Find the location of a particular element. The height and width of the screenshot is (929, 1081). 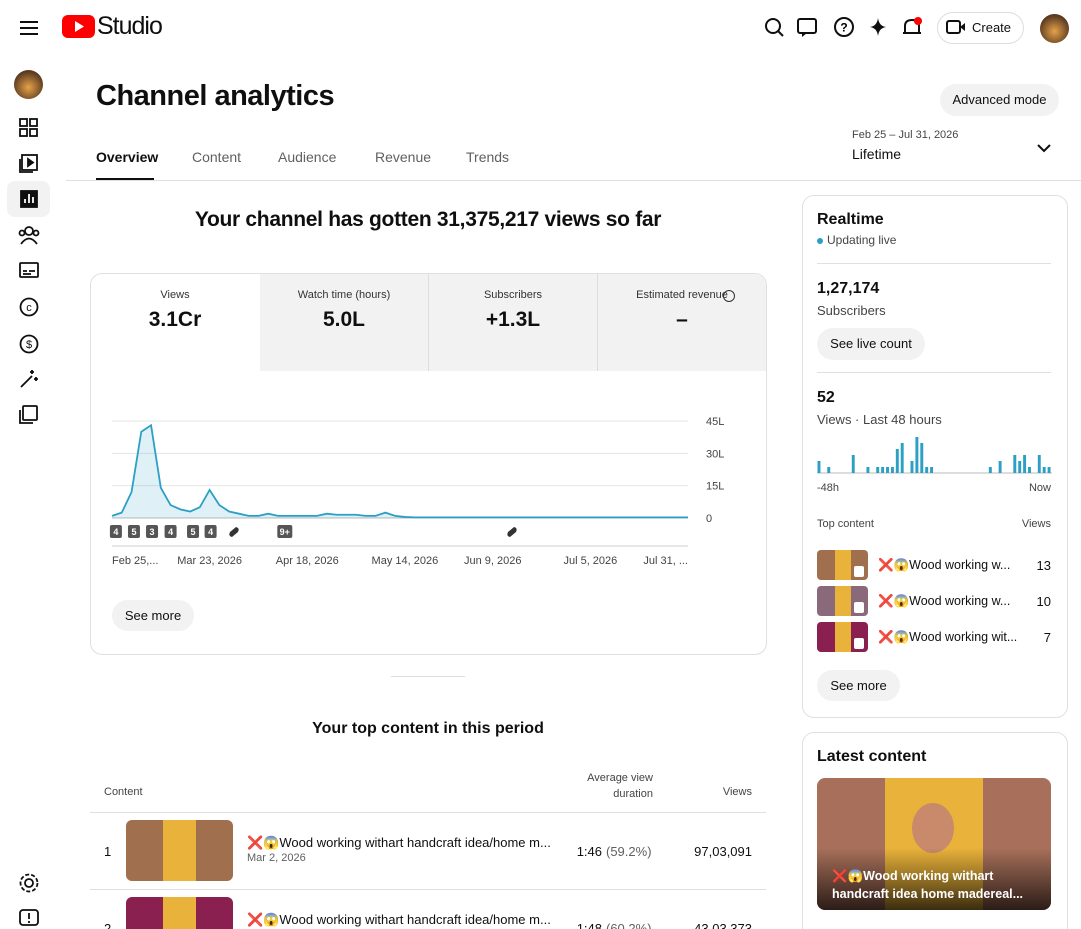

subscriber-label: Subscribers is located at coordinates (851, 310).